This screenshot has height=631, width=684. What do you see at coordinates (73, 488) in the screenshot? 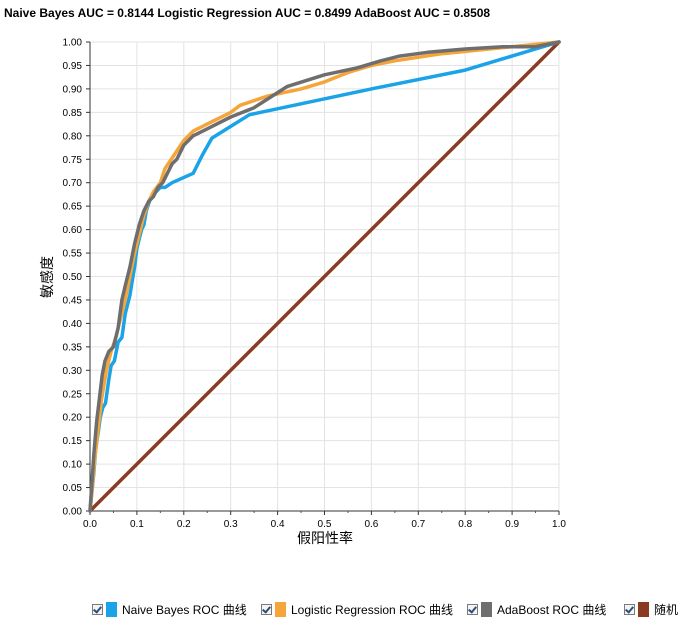
I see `y-tick-label: 0.05` at bounding box center [73, 488].